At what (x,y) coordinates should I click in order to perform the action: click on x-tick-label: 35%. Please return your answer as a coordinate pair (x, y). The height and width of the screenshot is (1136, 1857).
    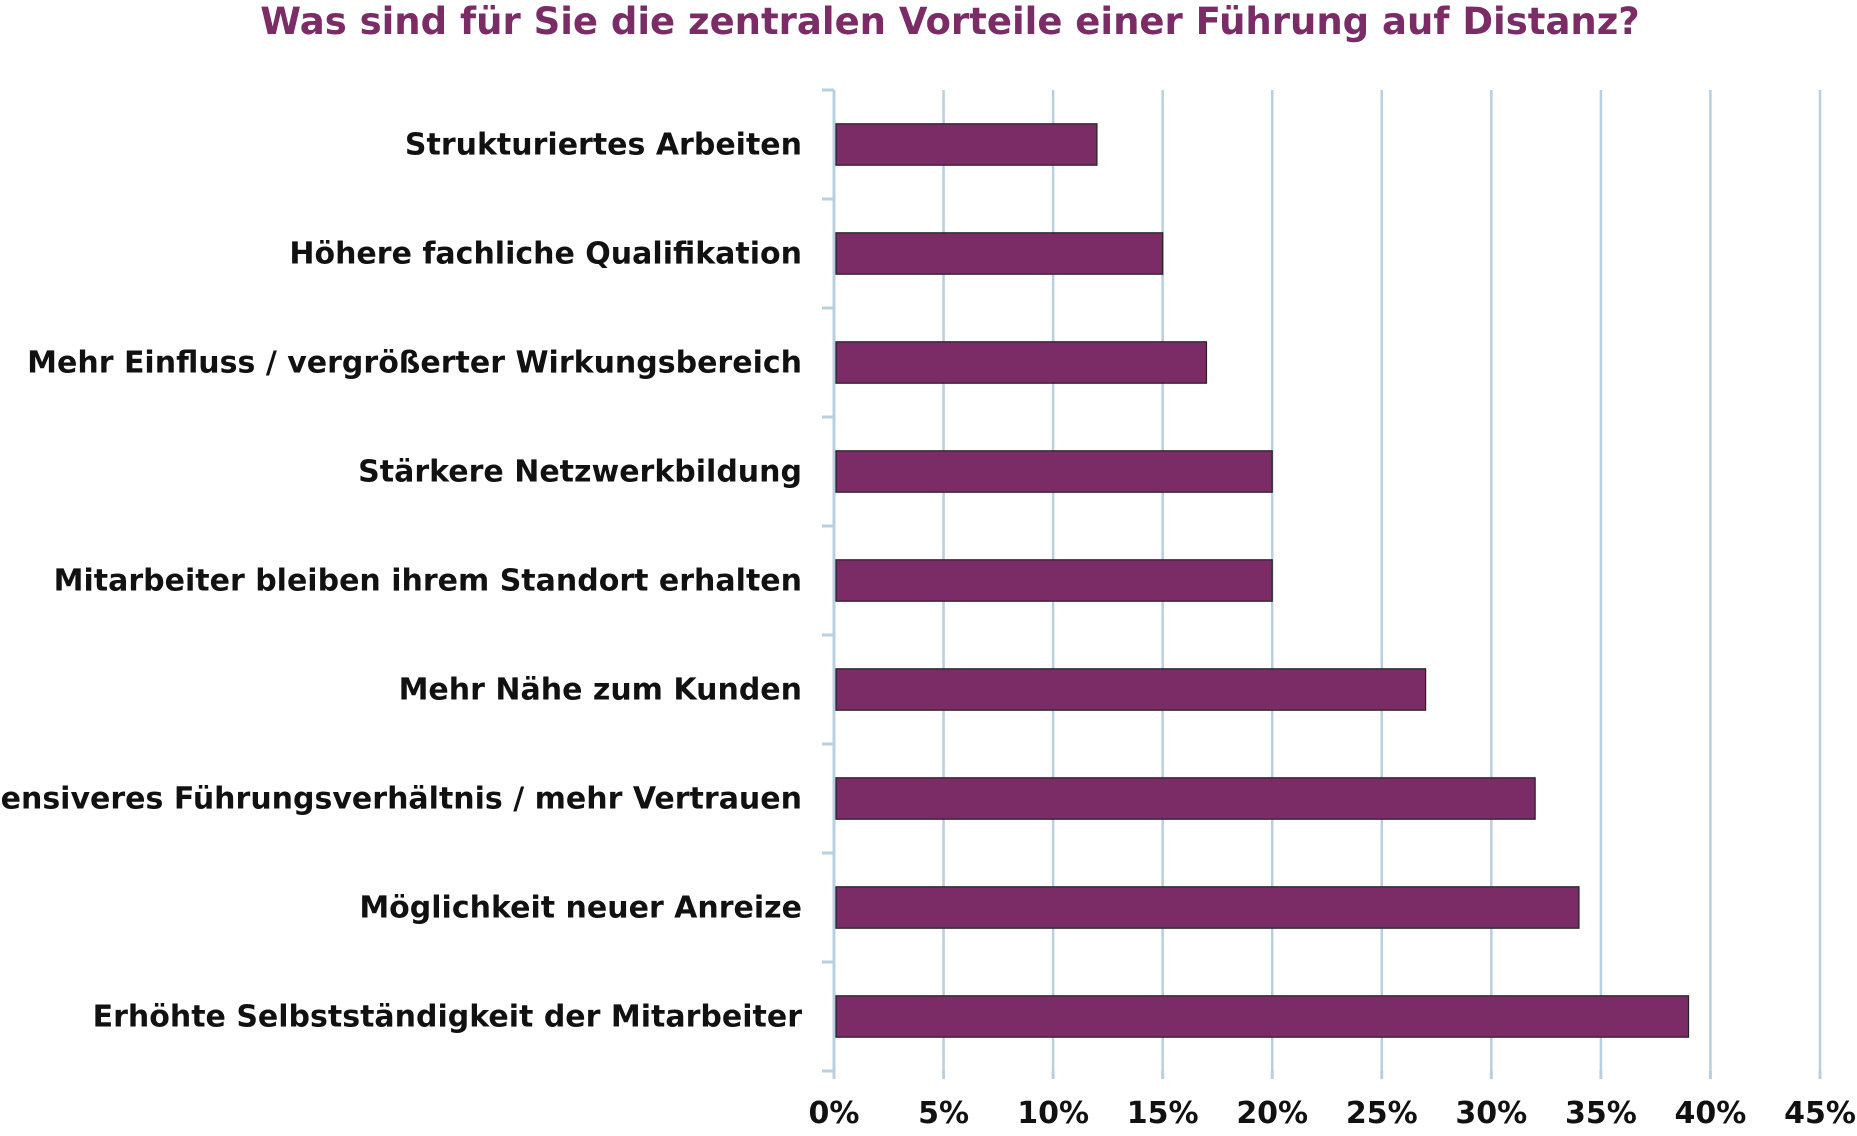
    Looking at the image, I should click on (1601, 1113).